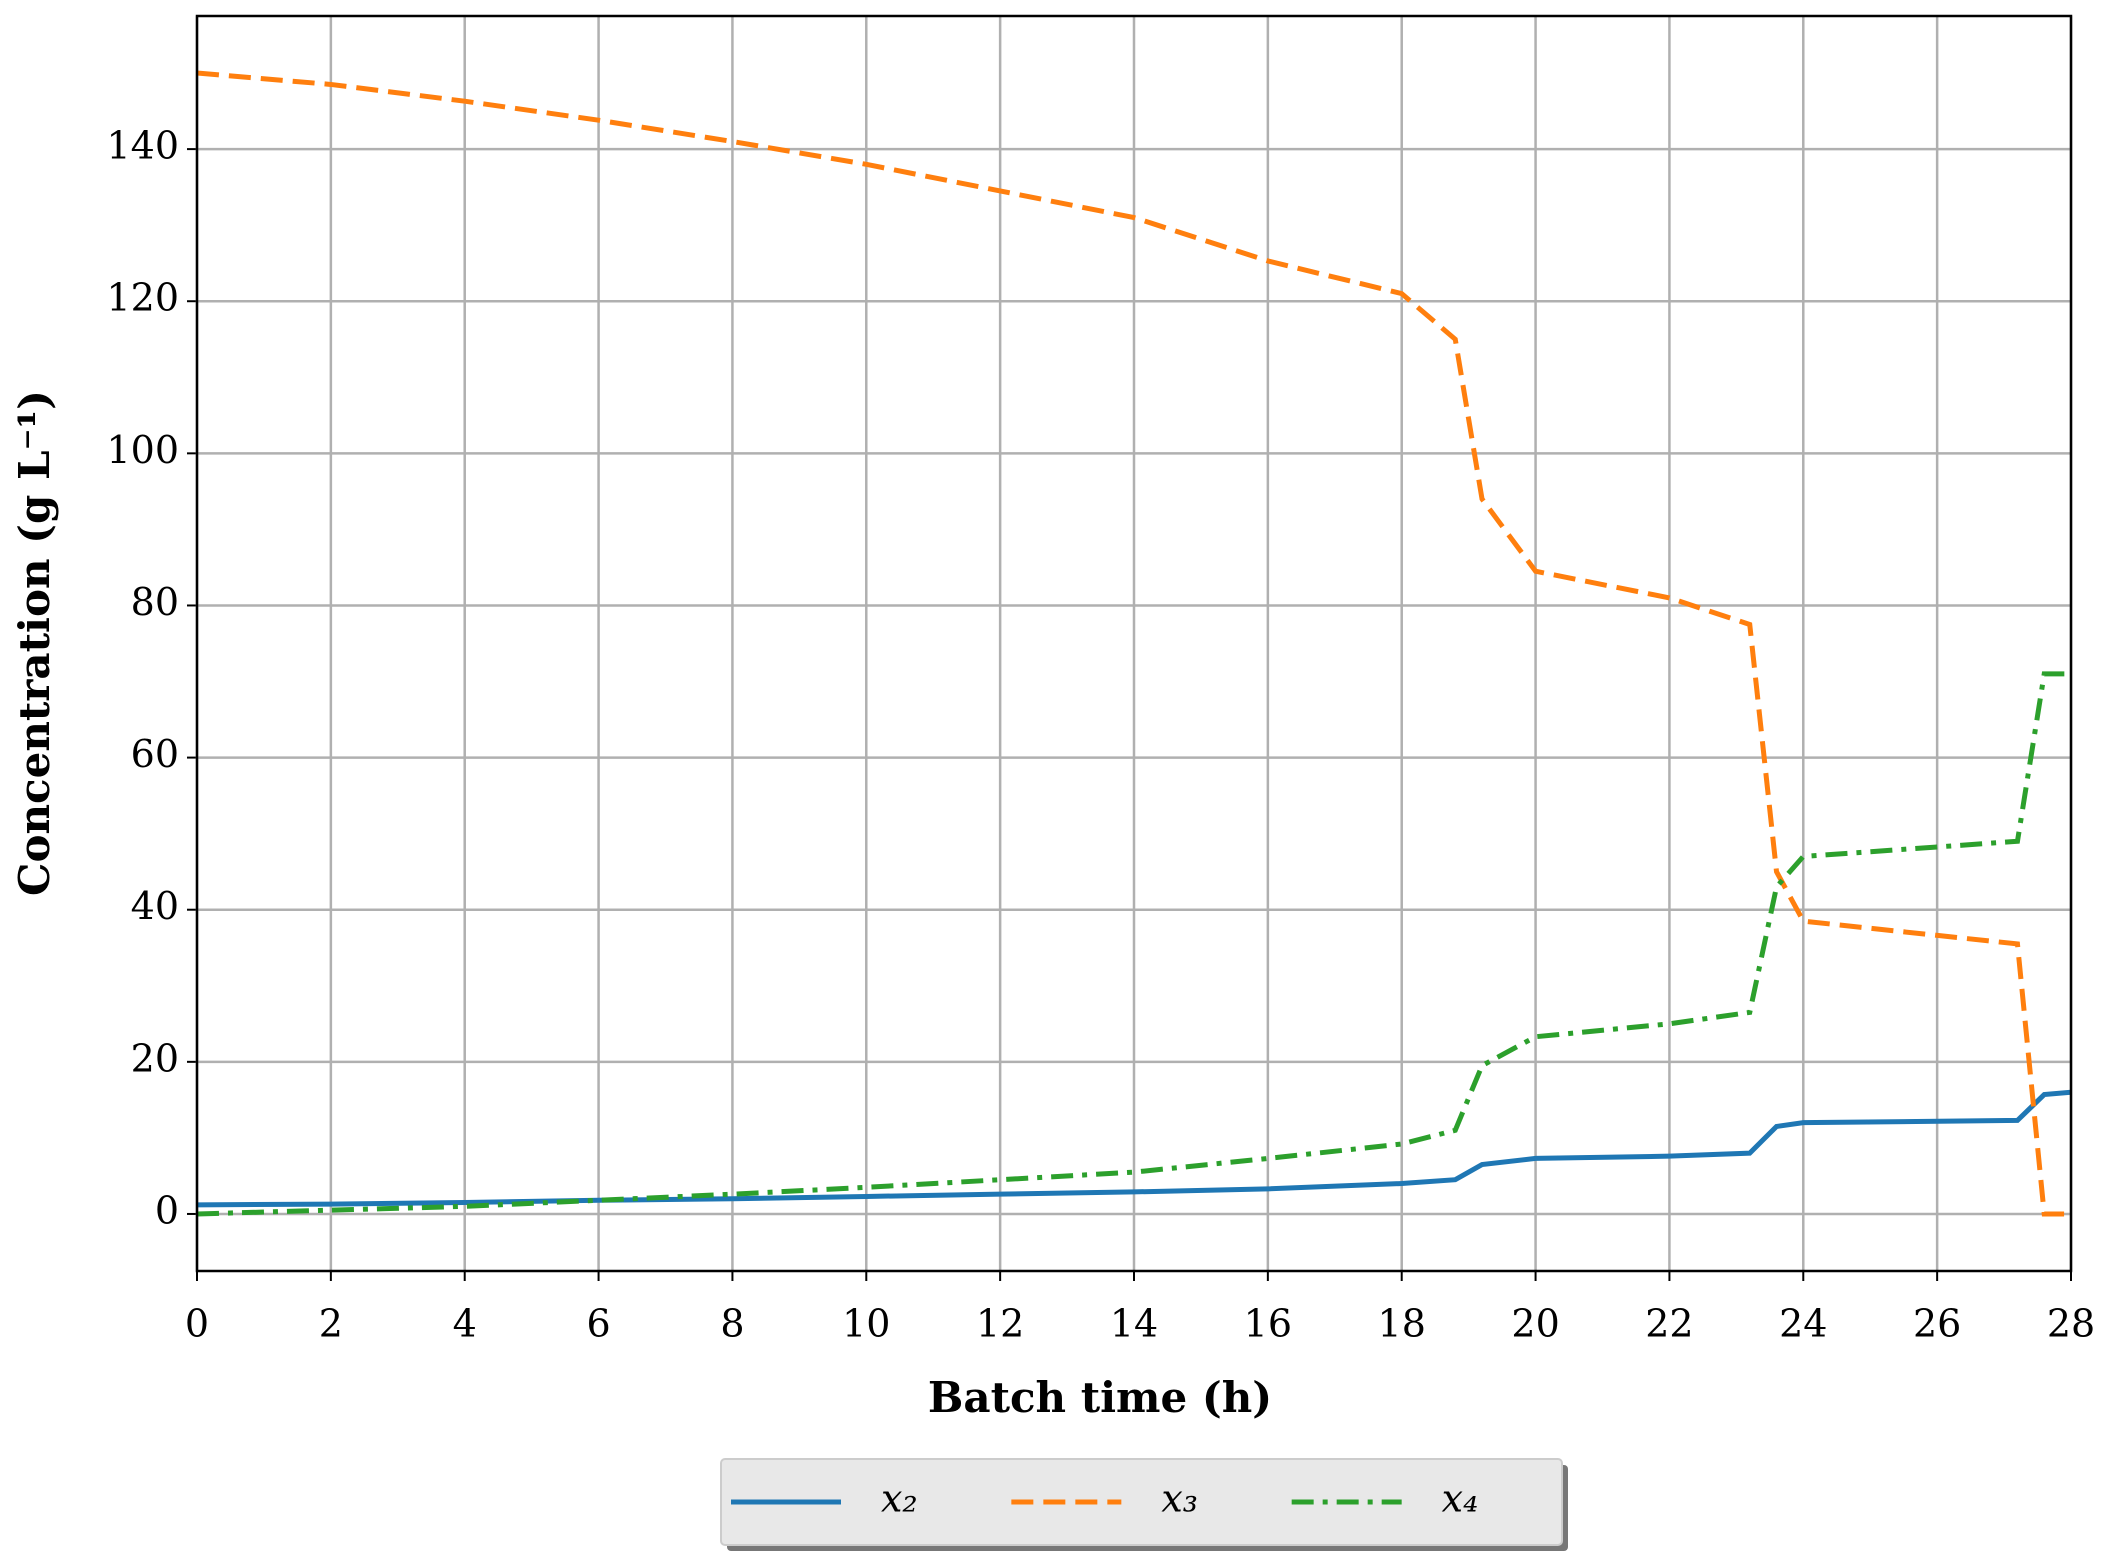 This screenshot has height=1560, width=2102. What do you see at coordinates (167, 1210) in the screenshot?
I see `y-tick-label: 0` at bounding box center [167, 1210].